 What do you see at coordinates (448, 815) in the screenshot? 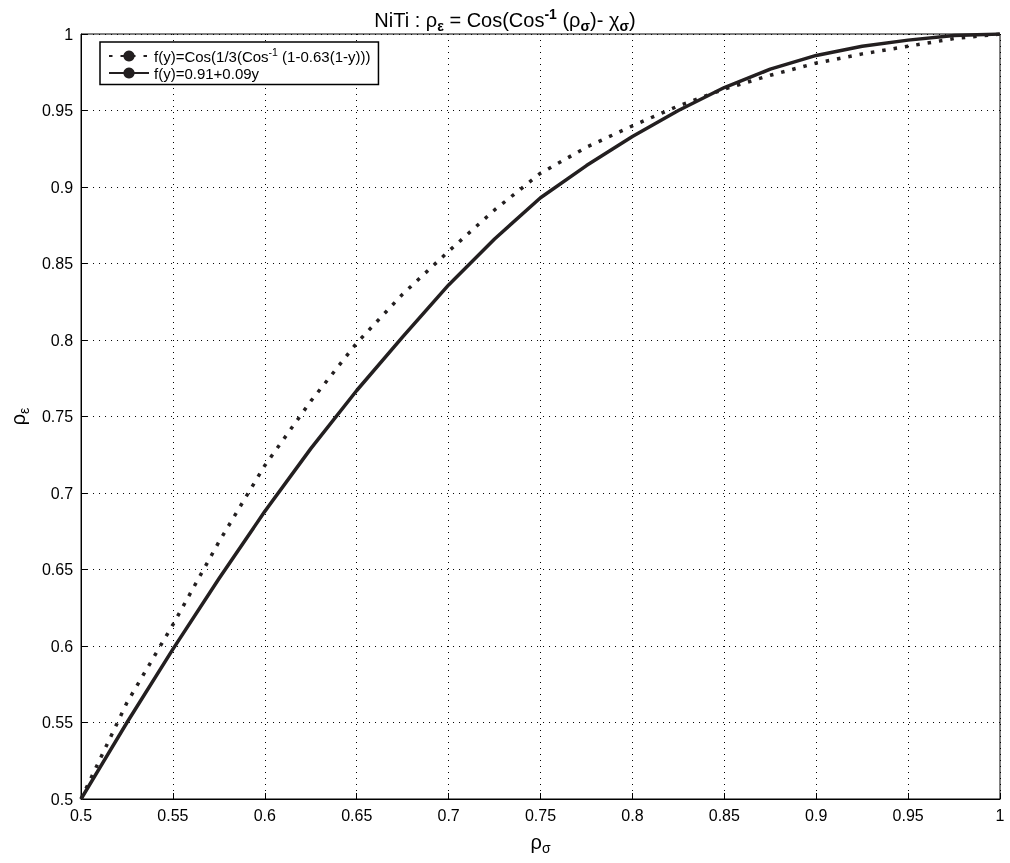
I see `x-tick-label: 0.7` at bounding box center [448, 815].